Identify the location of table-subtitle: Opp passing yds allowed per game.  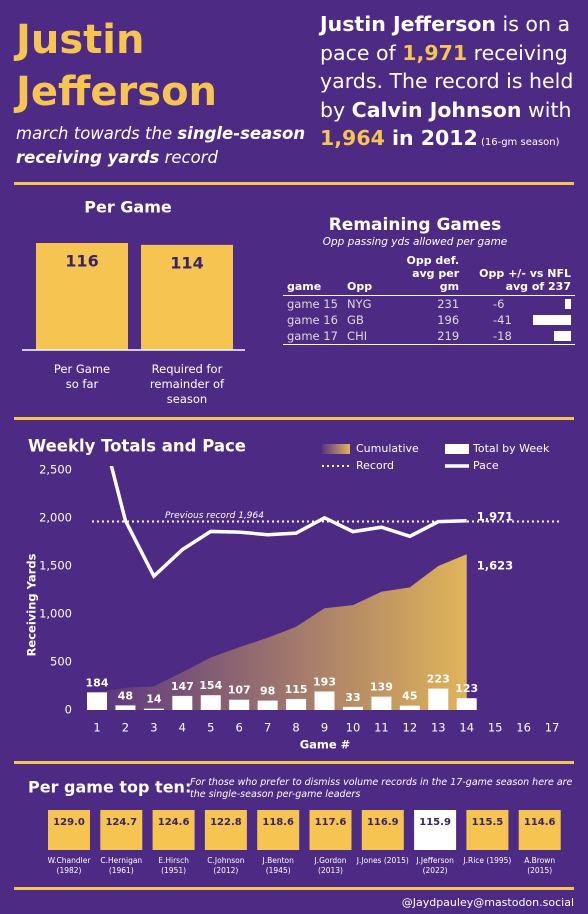
(415, 242).